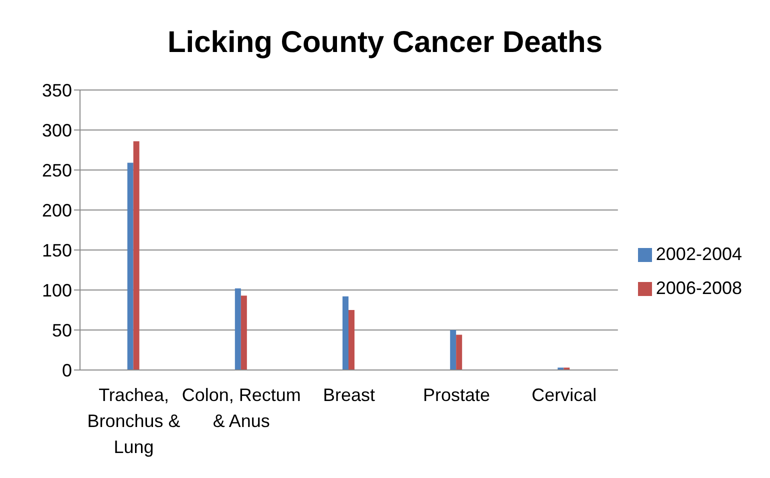  Describe the element at coordinates (241, 407) in the screenshot. I see `x-tick-label: Colon, Rectum & Anus` at that location.